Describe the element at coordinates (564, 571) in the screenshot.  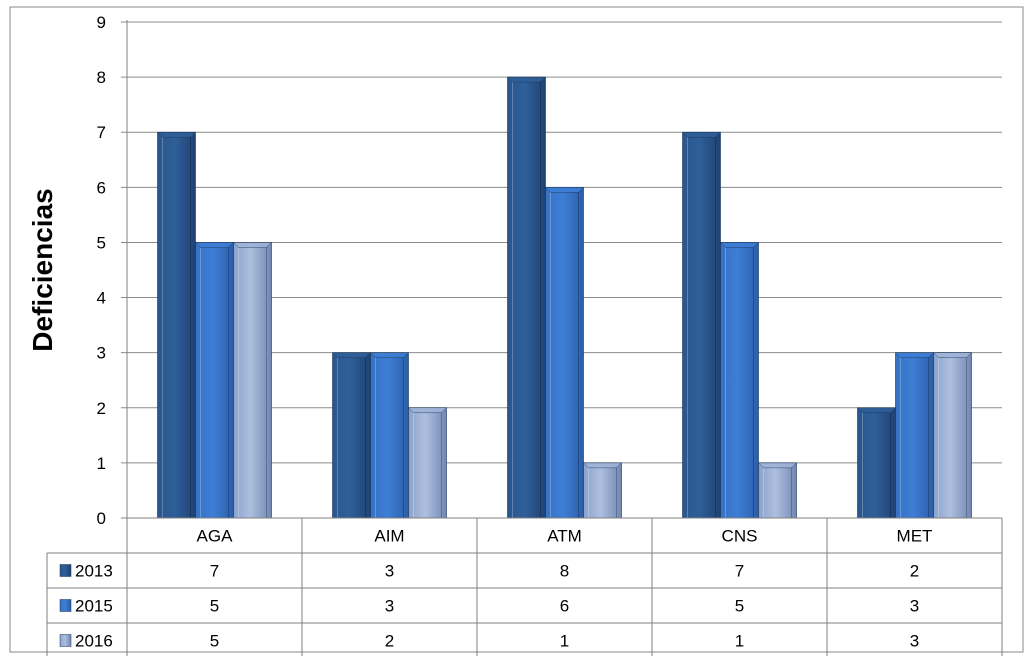
I see `table-cell-value: 8` at that location.